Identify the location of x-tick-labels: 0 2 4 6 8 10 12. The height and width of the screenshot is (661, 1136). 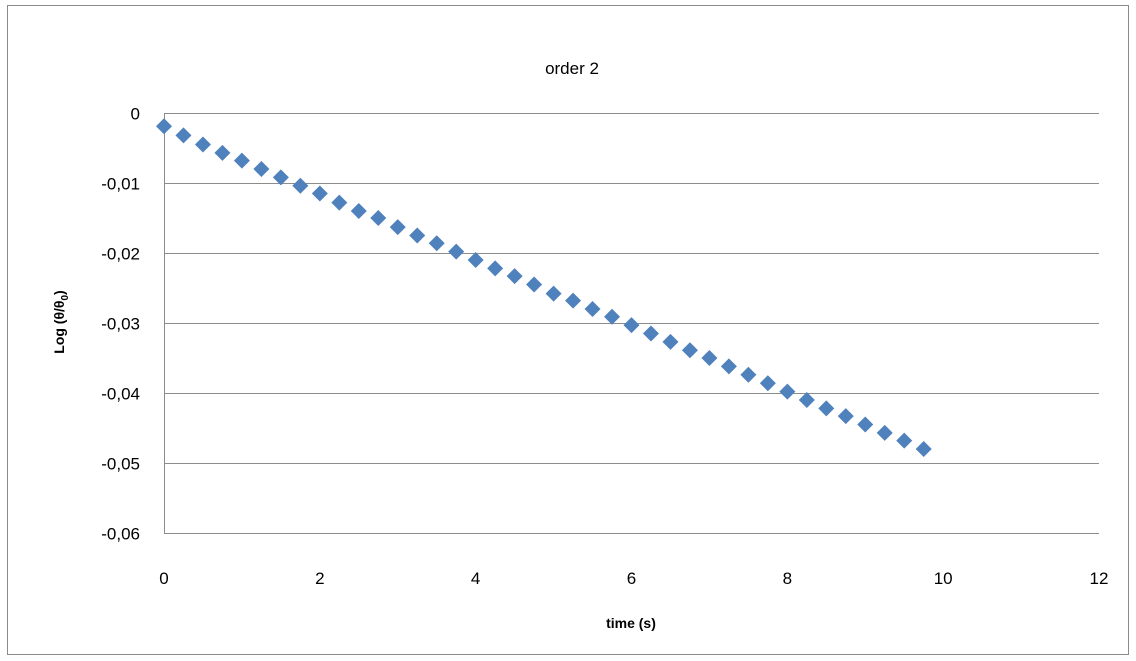
(633, 578).